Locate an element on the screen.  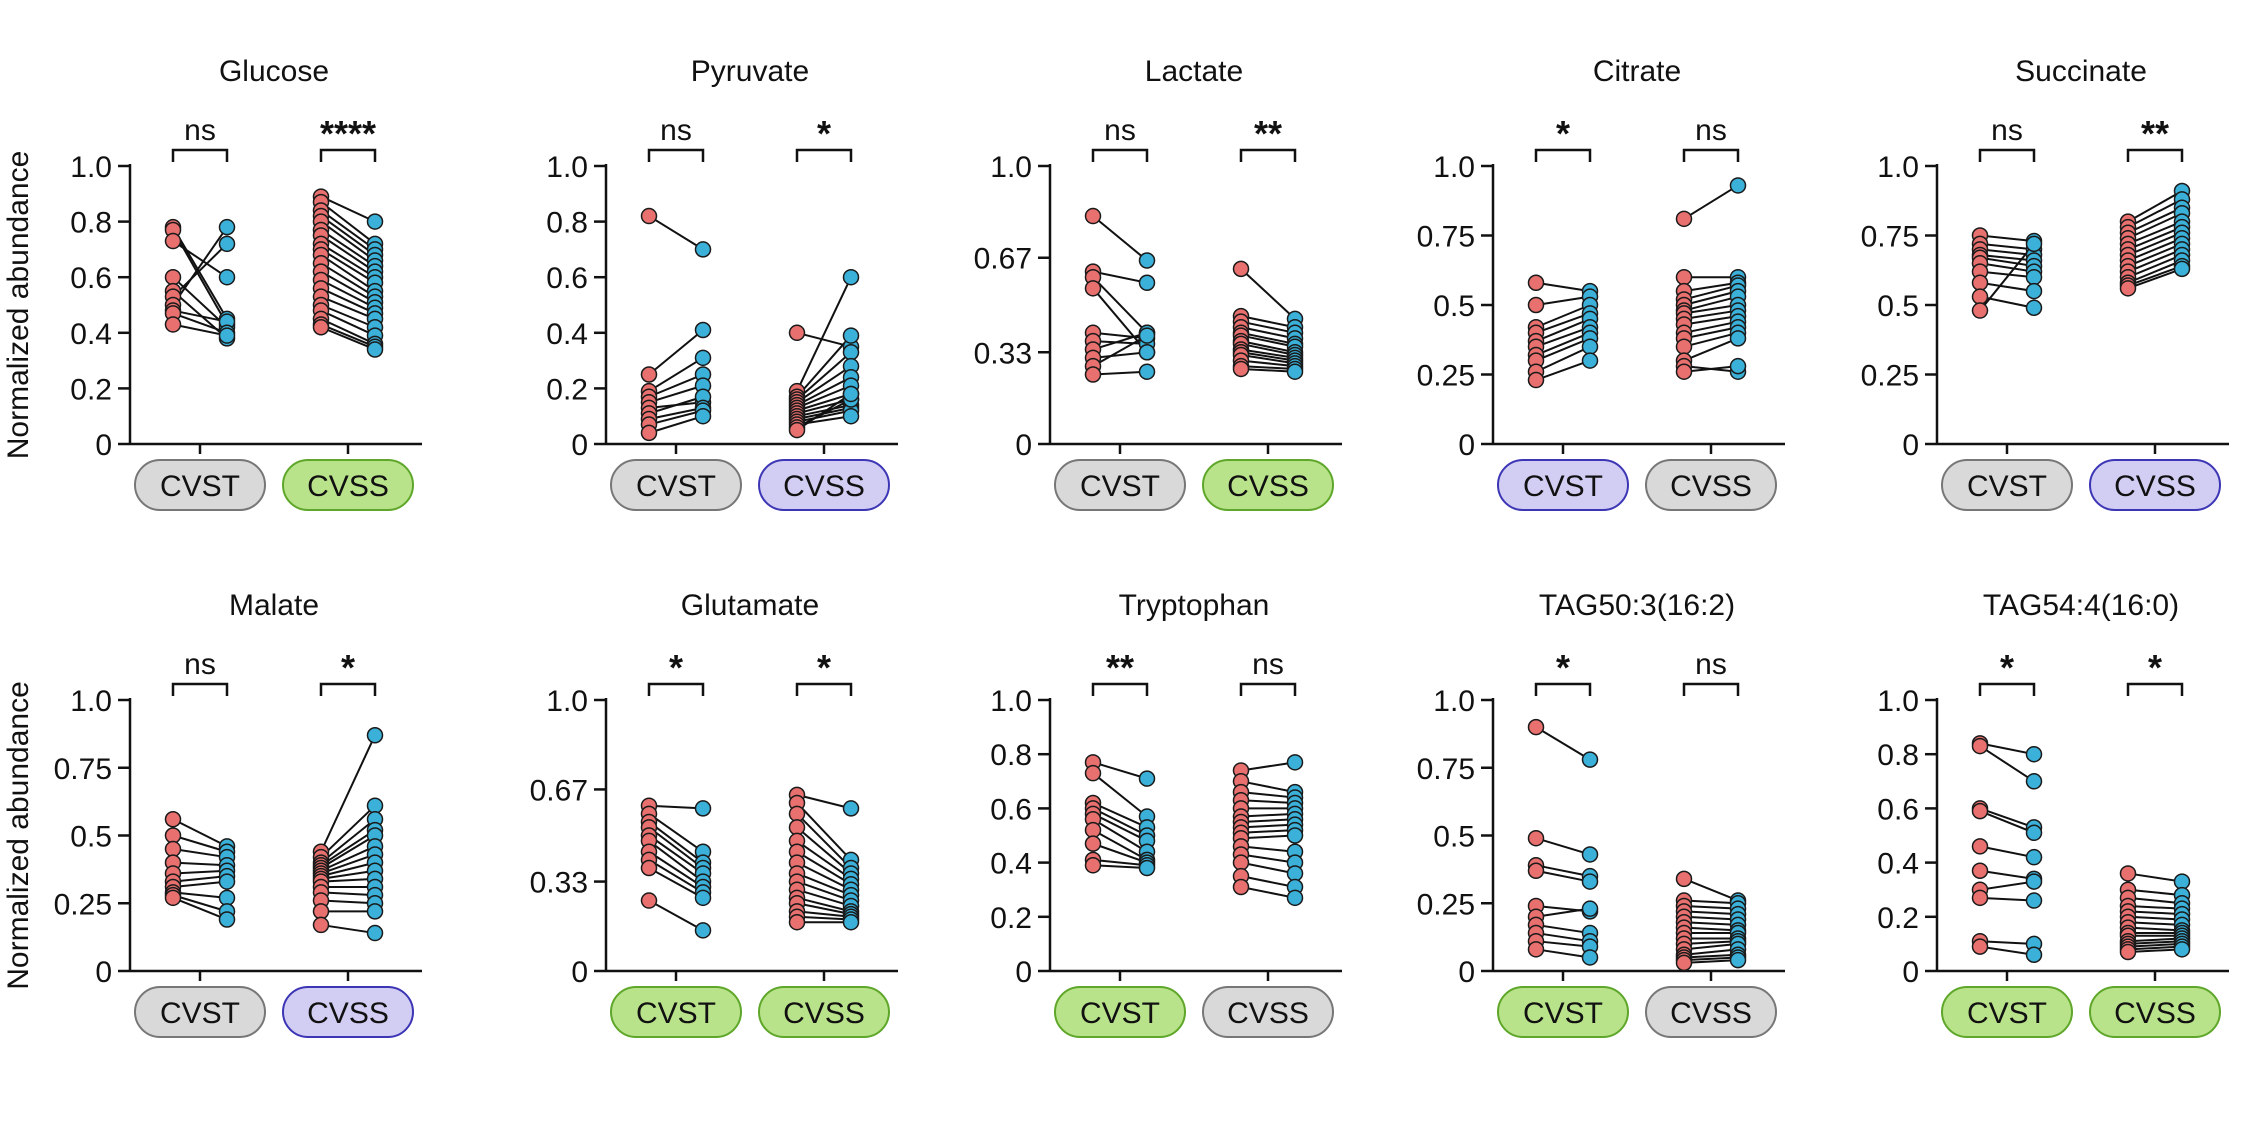
panel-title: TAG54:4(16:0) is located at coordinates (2081, 605).